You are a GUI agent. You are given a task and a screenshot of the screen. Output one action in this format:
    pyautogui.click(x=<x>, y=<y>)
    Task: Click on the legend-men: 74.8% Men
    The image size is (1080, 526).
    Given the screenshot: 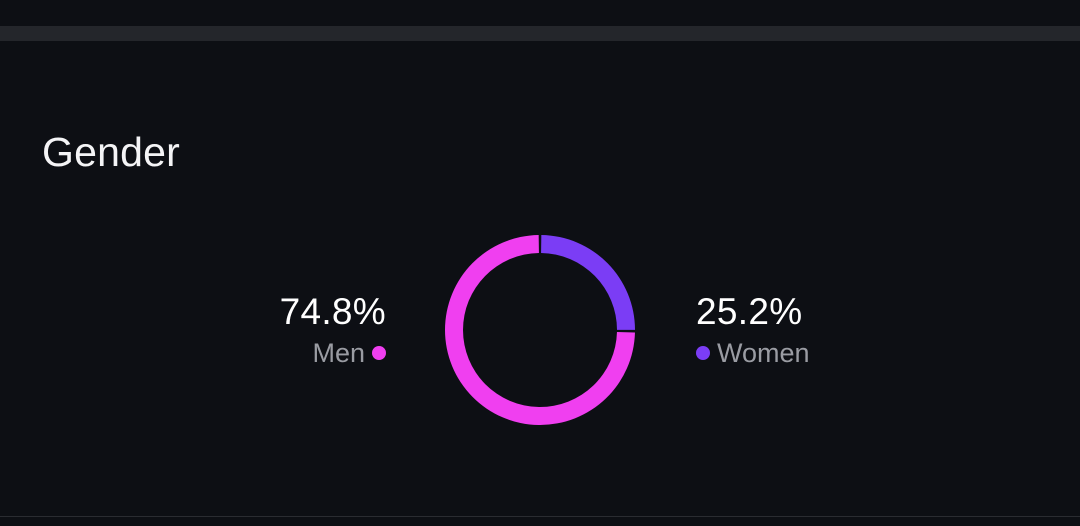 What is the action you would take?
    pyautogui.click(x=333, y=330)
    